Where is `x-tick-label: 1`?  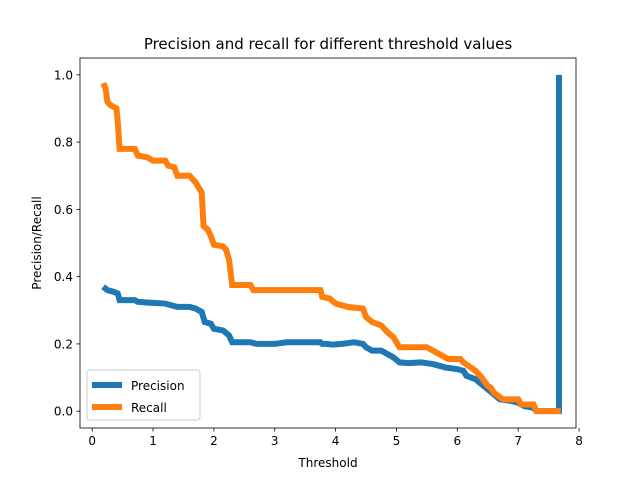
x-tick-label: 1 is located at coordinates (153, 441).